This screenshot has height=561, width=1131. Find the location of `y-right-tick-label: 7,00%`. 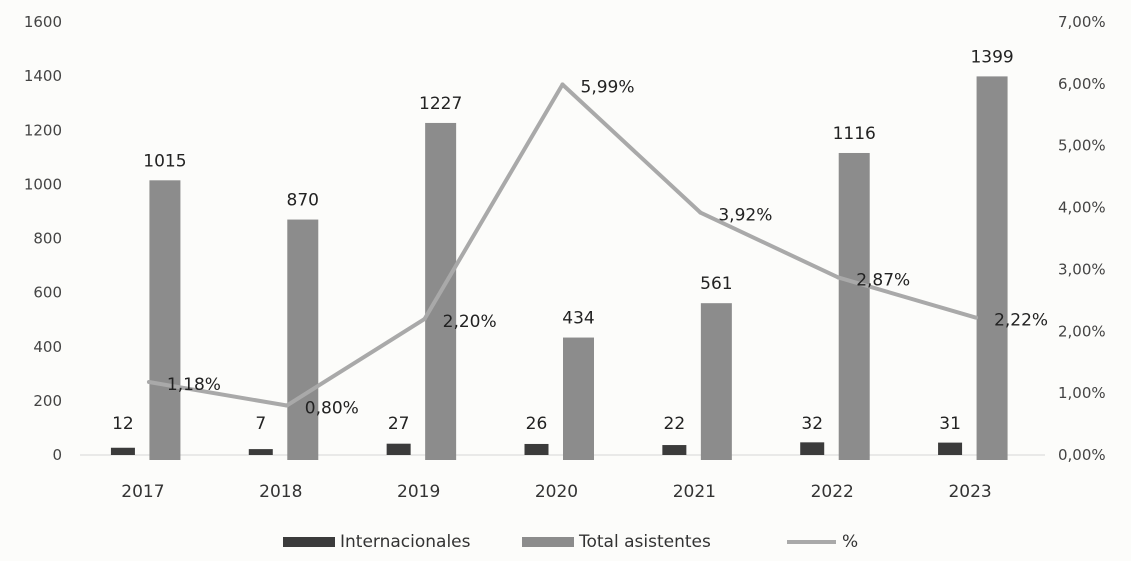

y-right-tick-label: 7,00% is located at coordinates (1082, 22).